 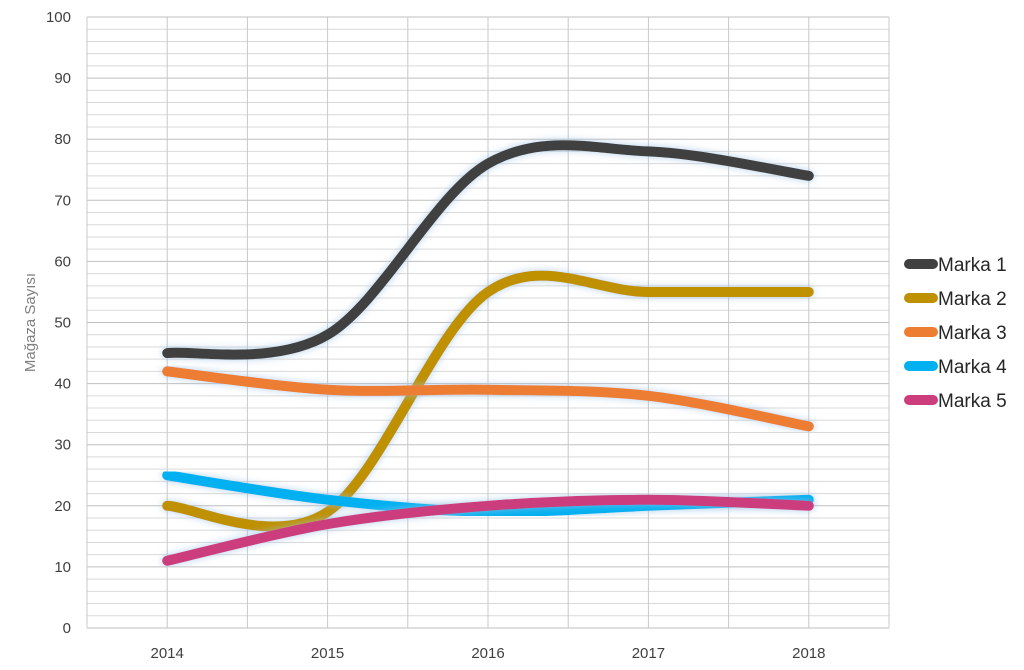 What do you see at coordinates (62, 567) in the screenshot?
I see `y-tick-label: 10` at bounding box center [62, 567].